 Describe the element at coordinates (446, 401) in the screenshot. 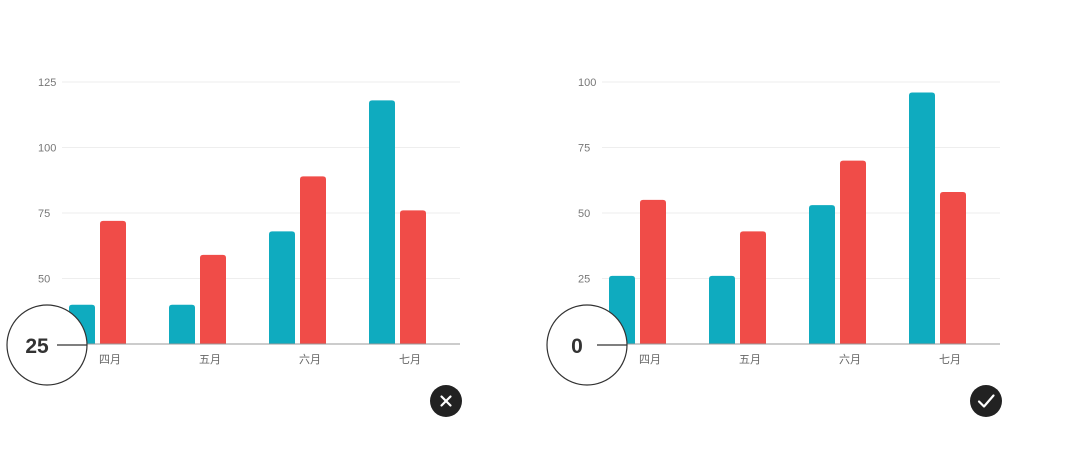

I see `close-icon` at that location.